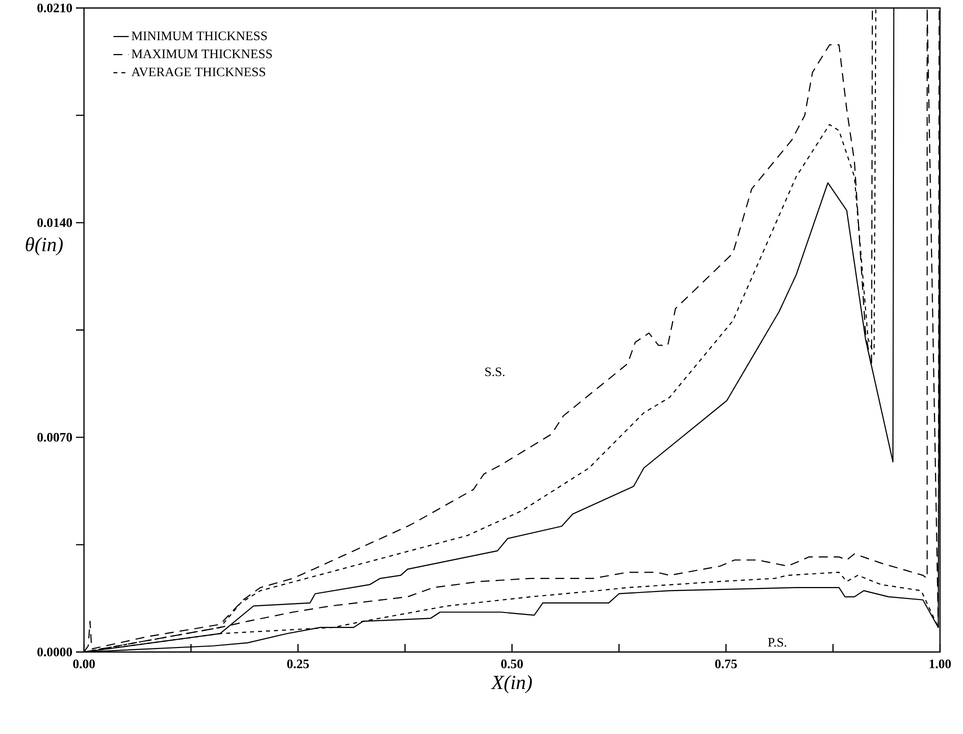 The width and height of the screenshot is (963, 734). I want to click on x-tick-label: 0.25, so click(298, 664).